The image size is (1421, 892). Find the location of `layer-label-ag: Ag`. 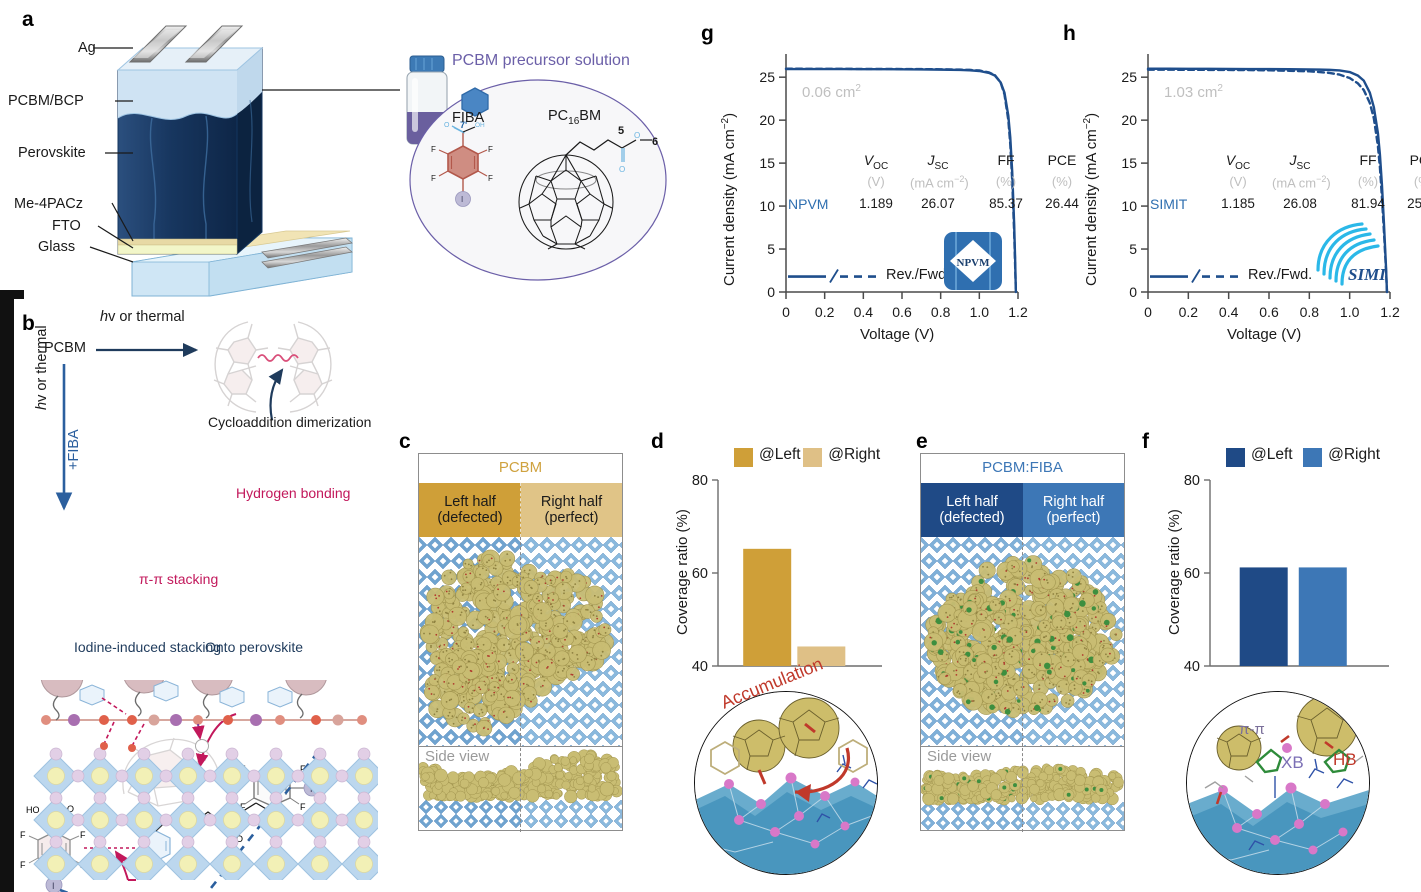

layer-label-ag: Ag is located at coordinates (87, 48).